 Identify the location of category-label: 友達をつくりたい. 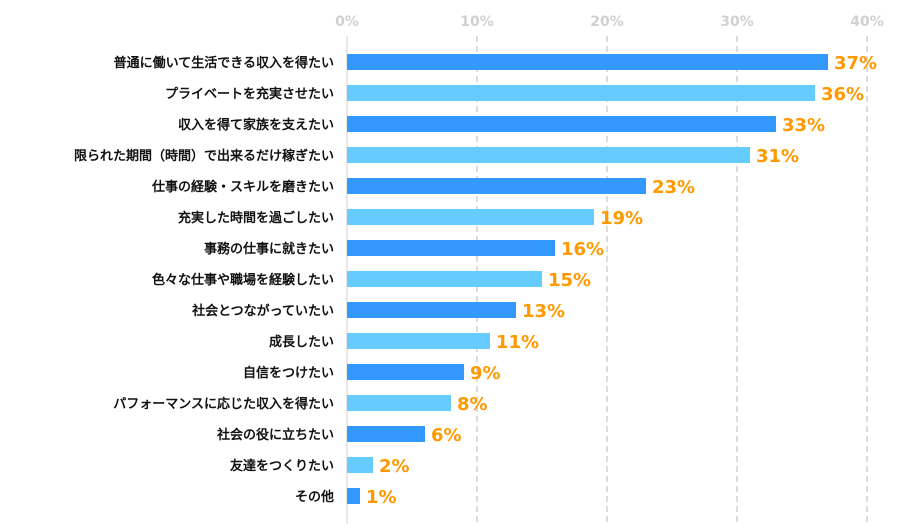
(282, 466).